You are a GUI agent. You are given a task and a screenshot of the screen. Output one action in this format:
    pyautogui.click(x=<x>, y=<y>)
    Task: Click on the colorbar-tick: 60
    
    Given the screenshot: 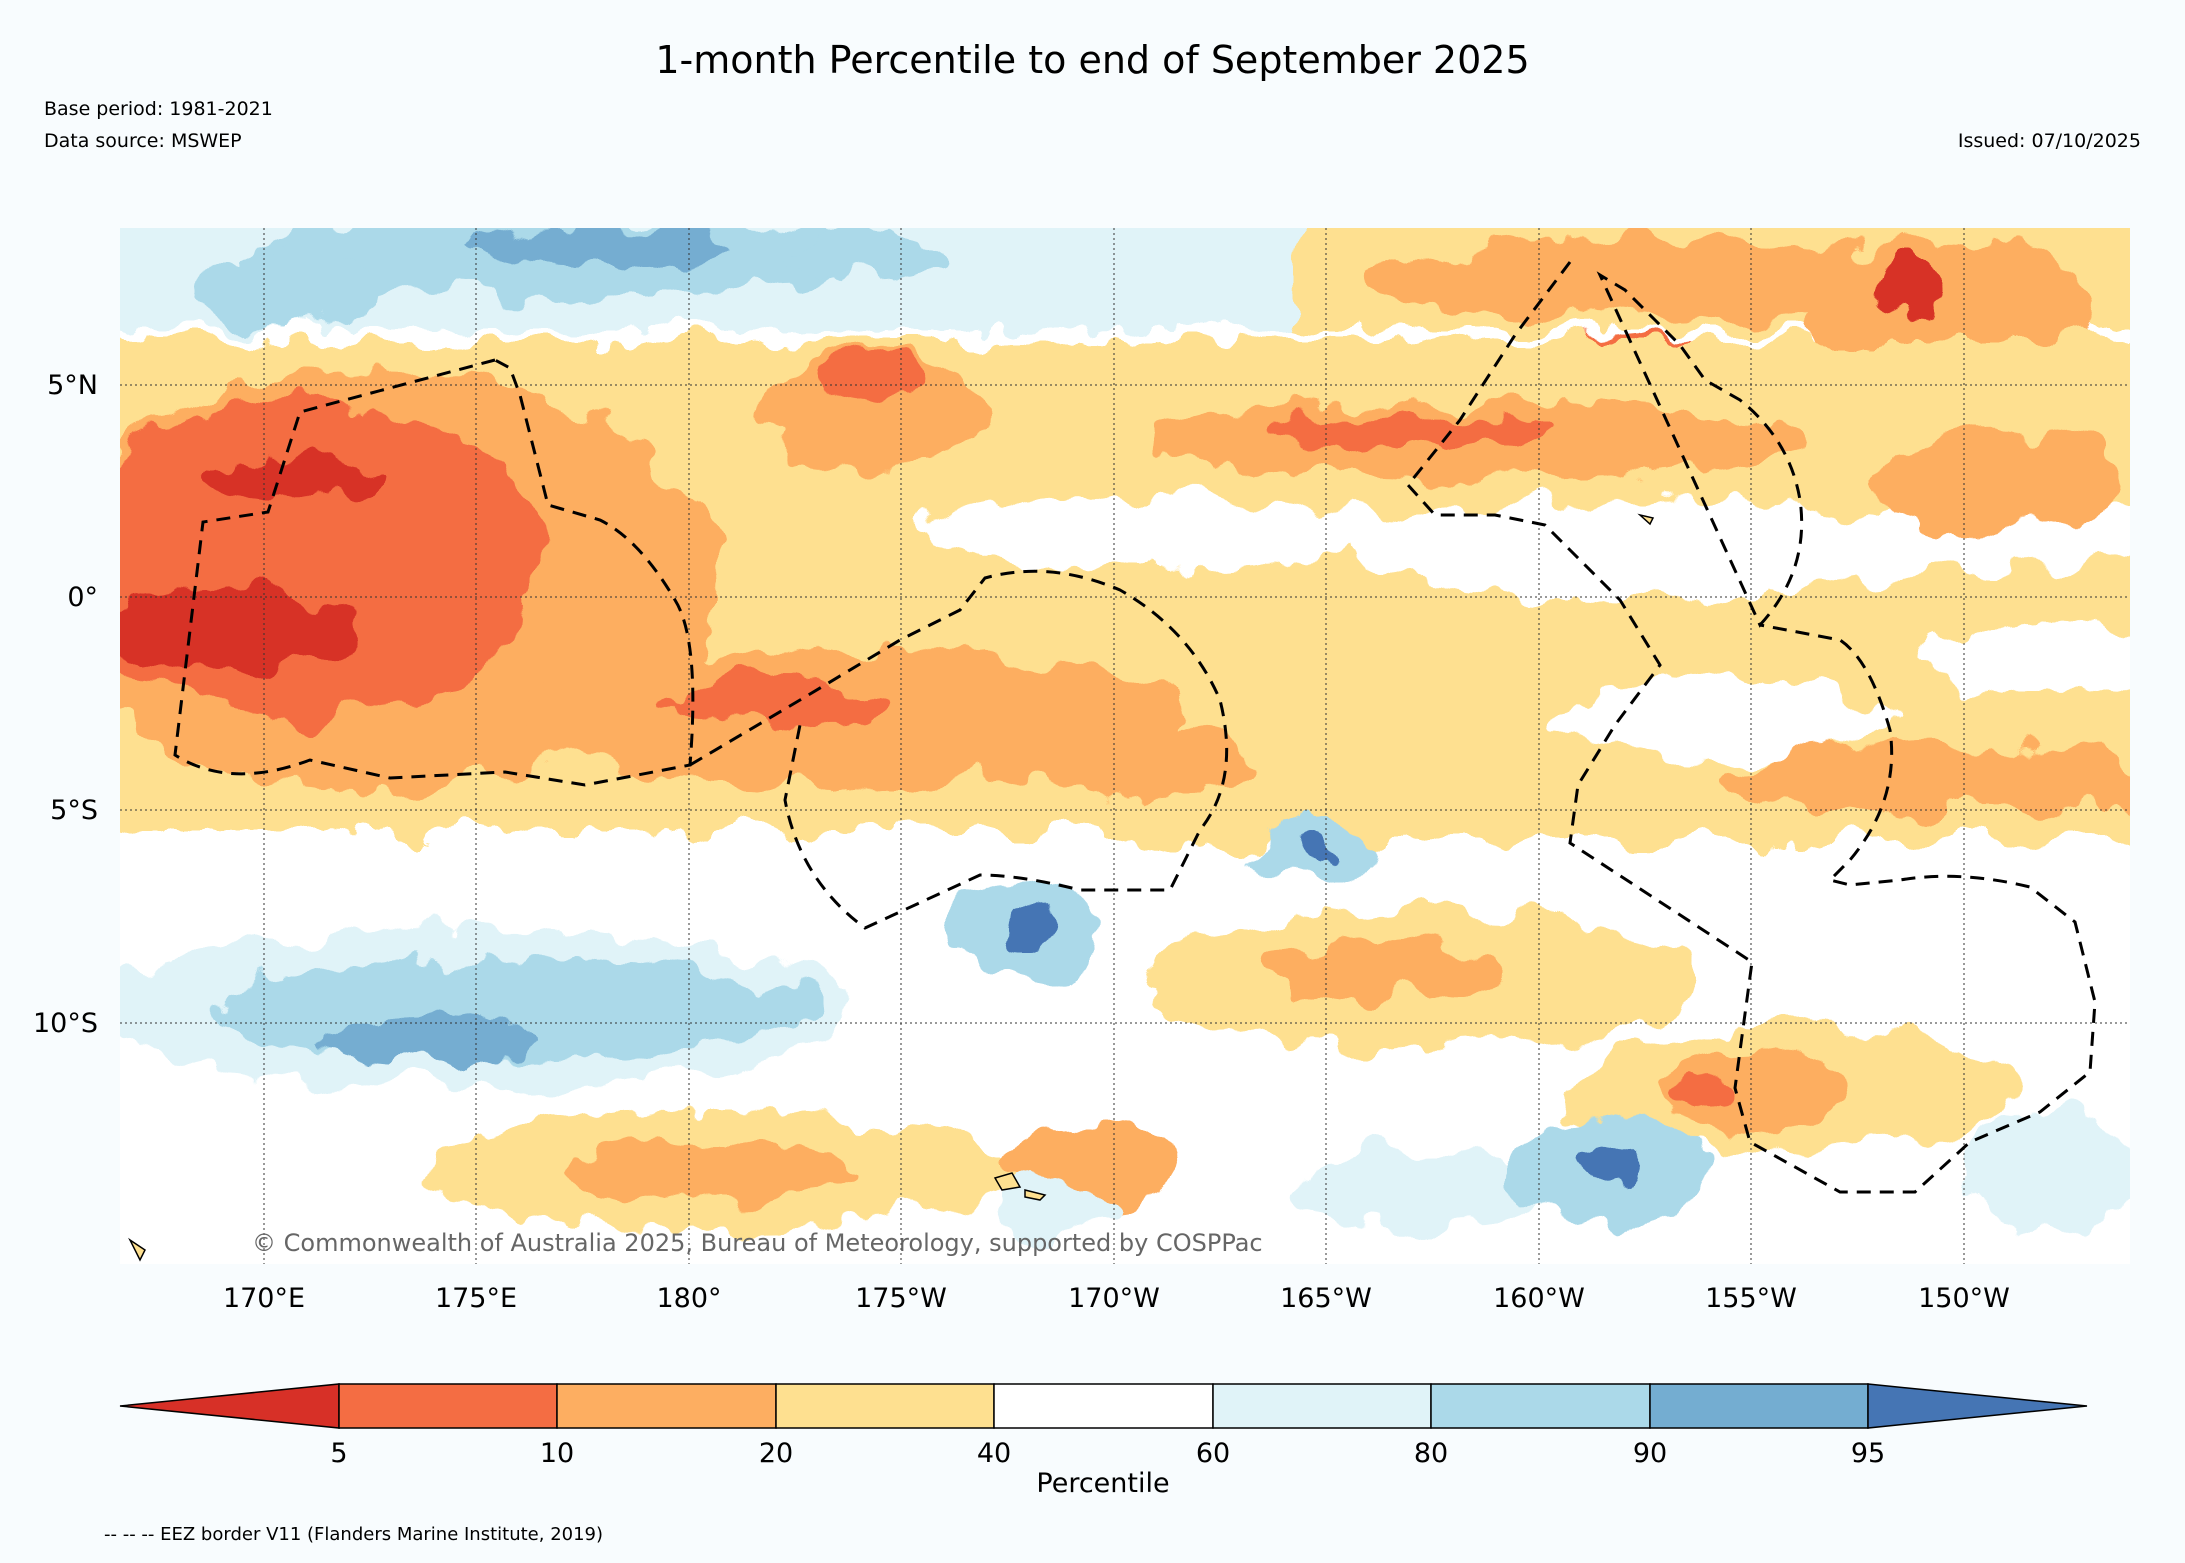 What is the action you would take?
    pyautogui.click(x=1213, y=1453)
    